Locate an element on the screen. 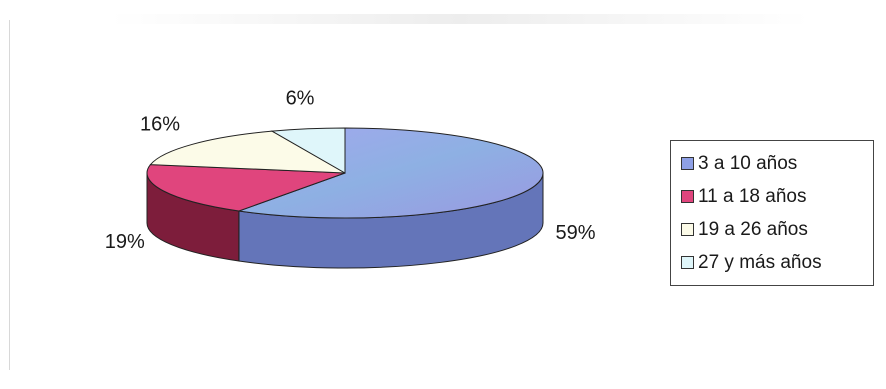 This screenshot has height=389, width=886. legend-swatch-27-plus is located at coordinates (687, 262).